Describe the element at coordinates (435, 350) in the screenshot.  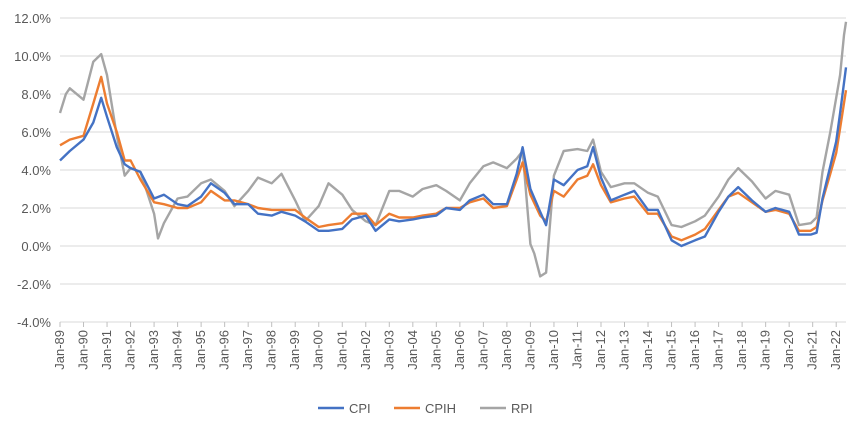
I see `x-tick-label: Jan-05` at that location.